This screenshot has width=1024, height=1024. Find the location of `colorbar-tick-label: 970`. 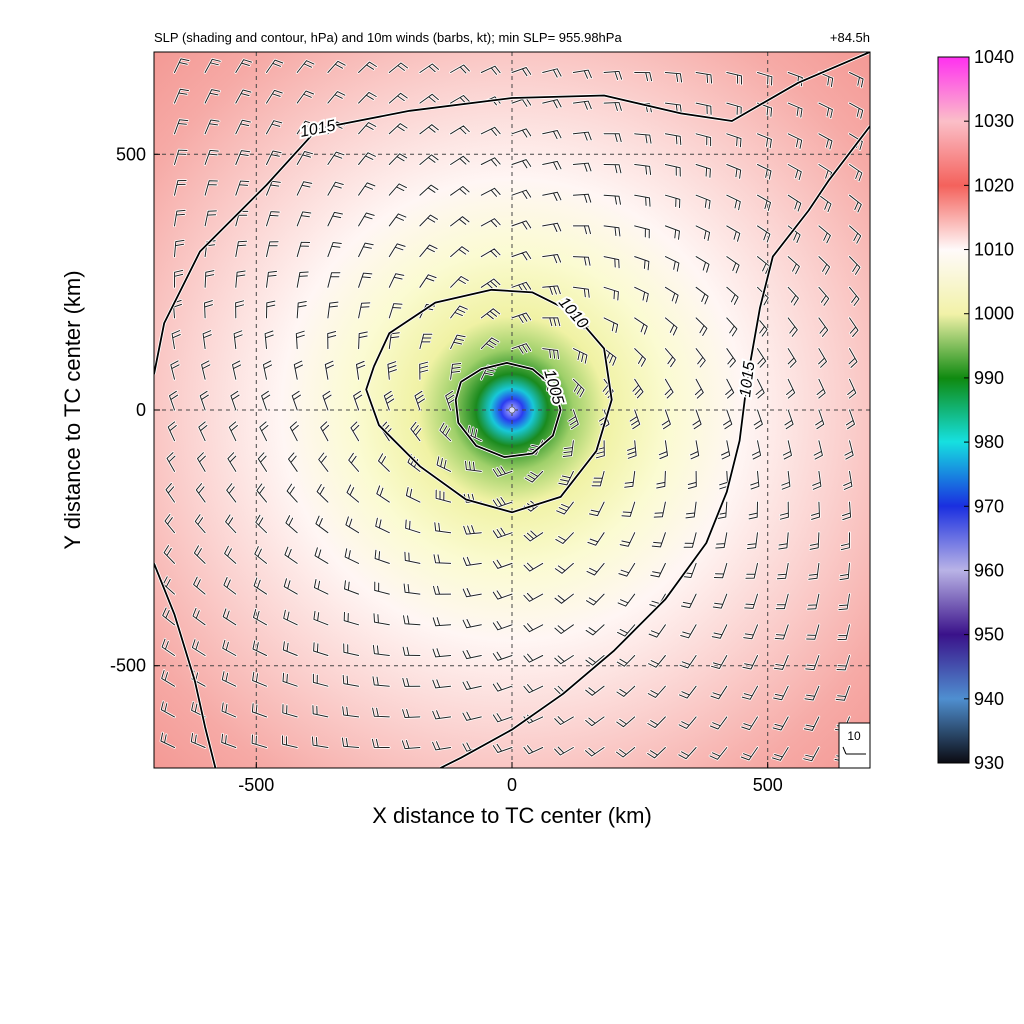

colorbar-tick-label: 970 is located at coordinates (989, 506).